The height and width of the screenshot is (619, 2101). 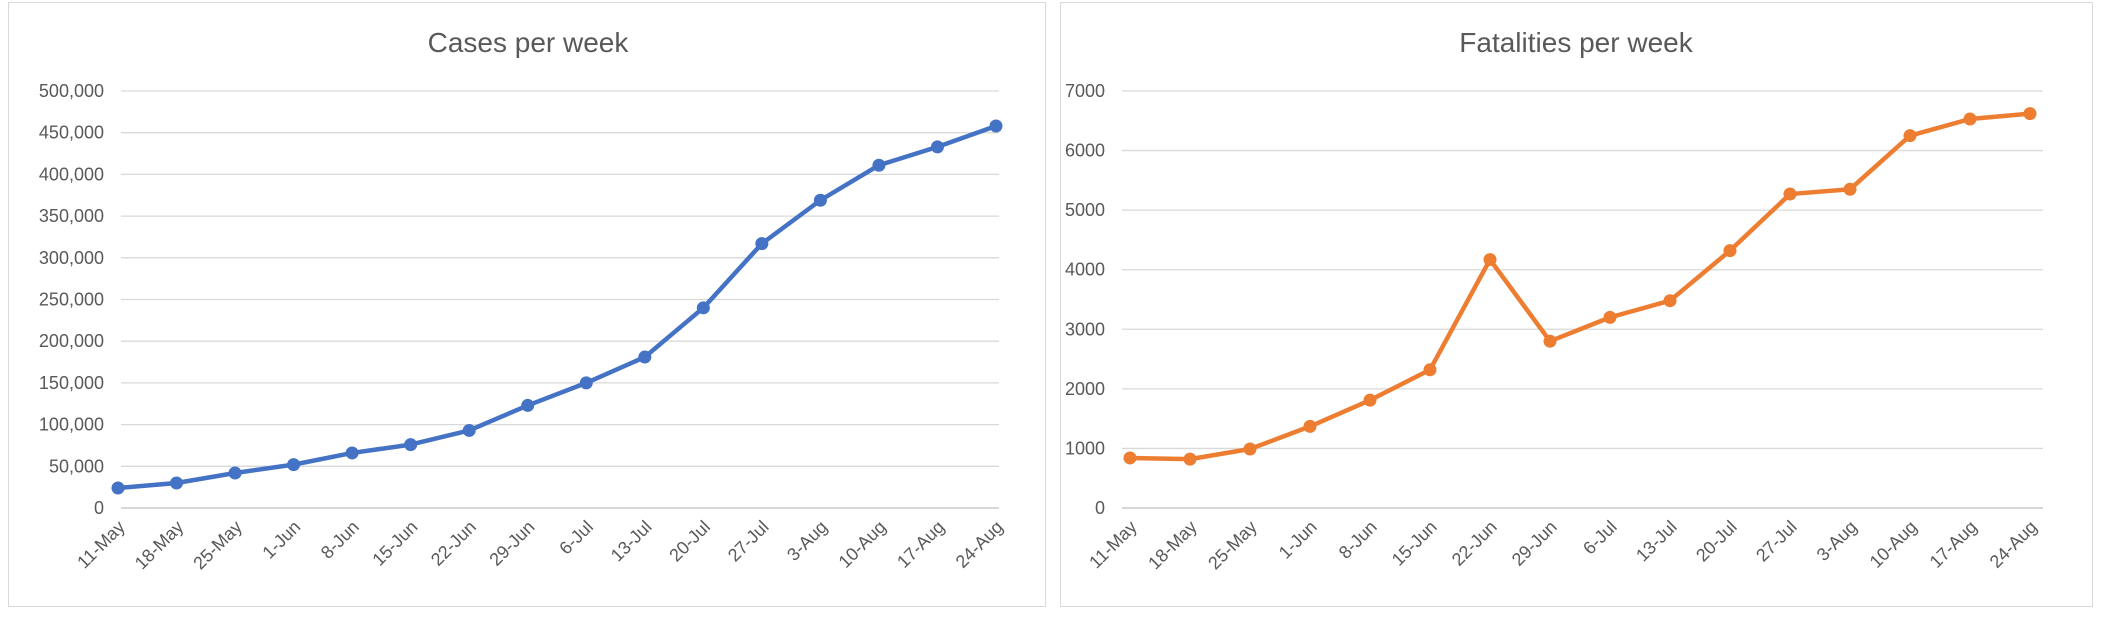 I want to click on cases-x-tick-label: 10-Aug, so click(x=862, y=544).